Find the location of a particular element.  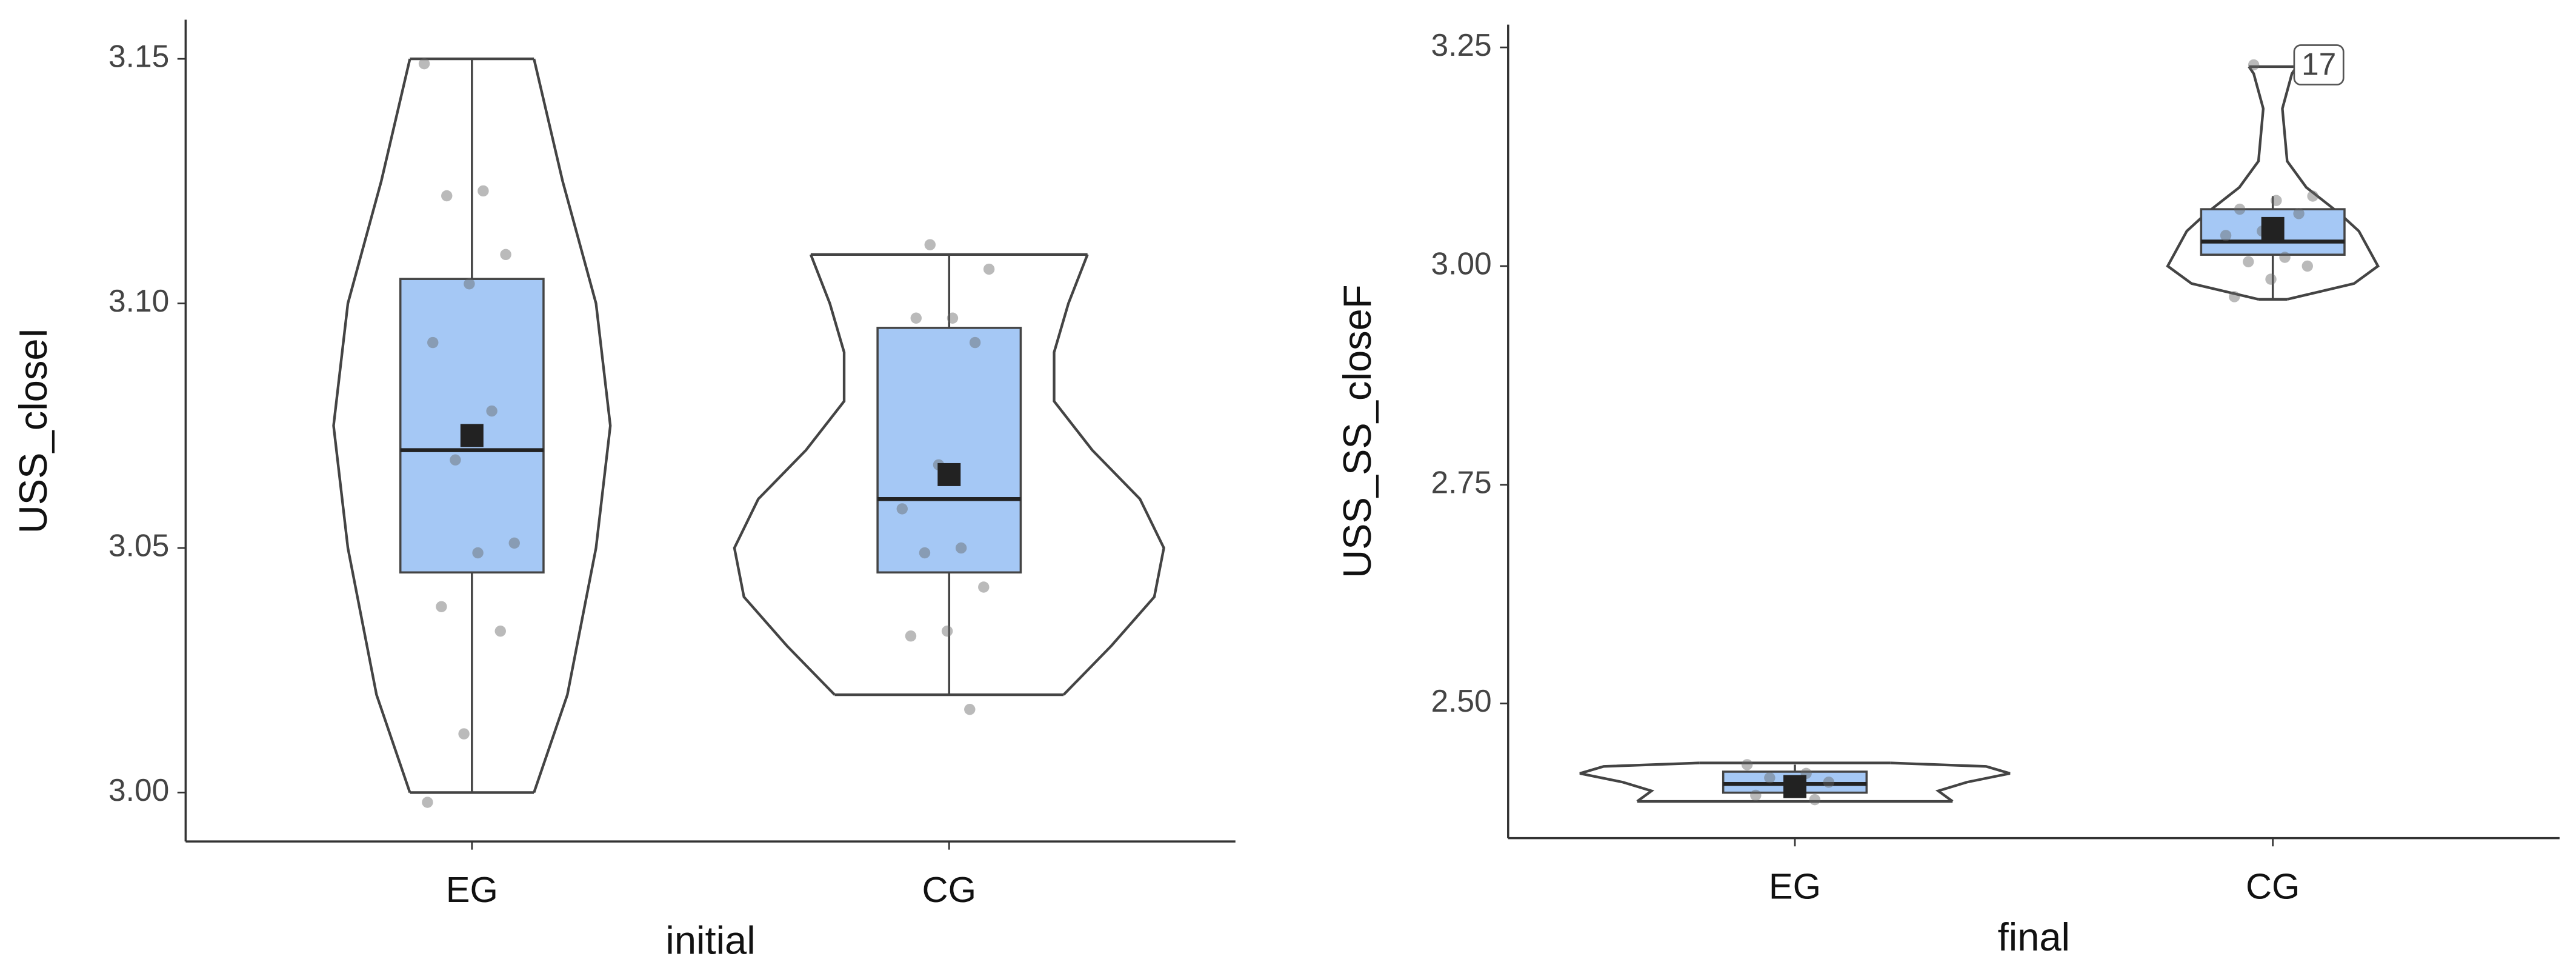

x-axis-title: initial is located at coordinates (710, 940).